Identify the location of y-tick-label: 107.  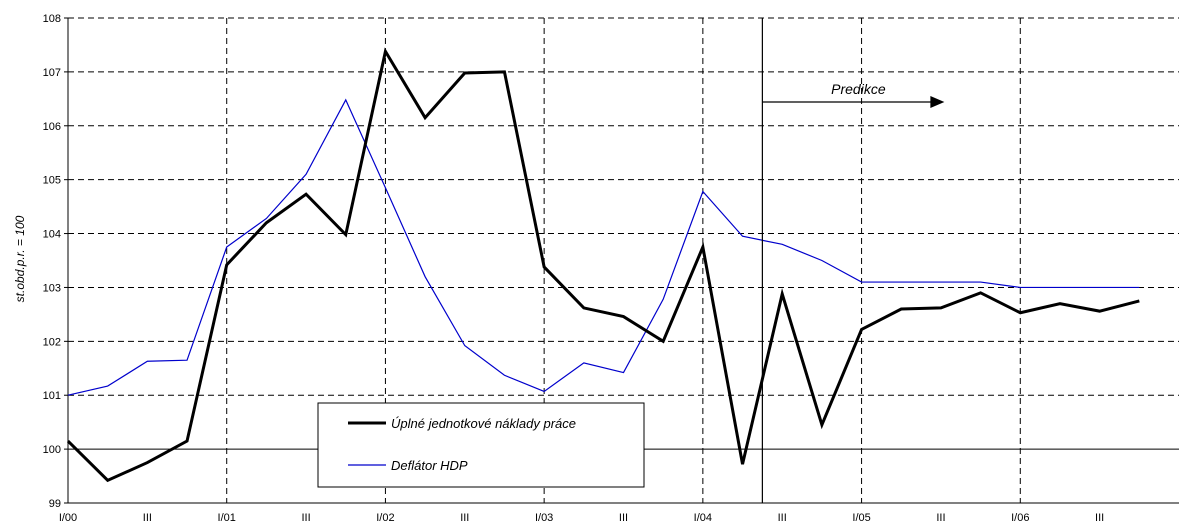
(52, 73).